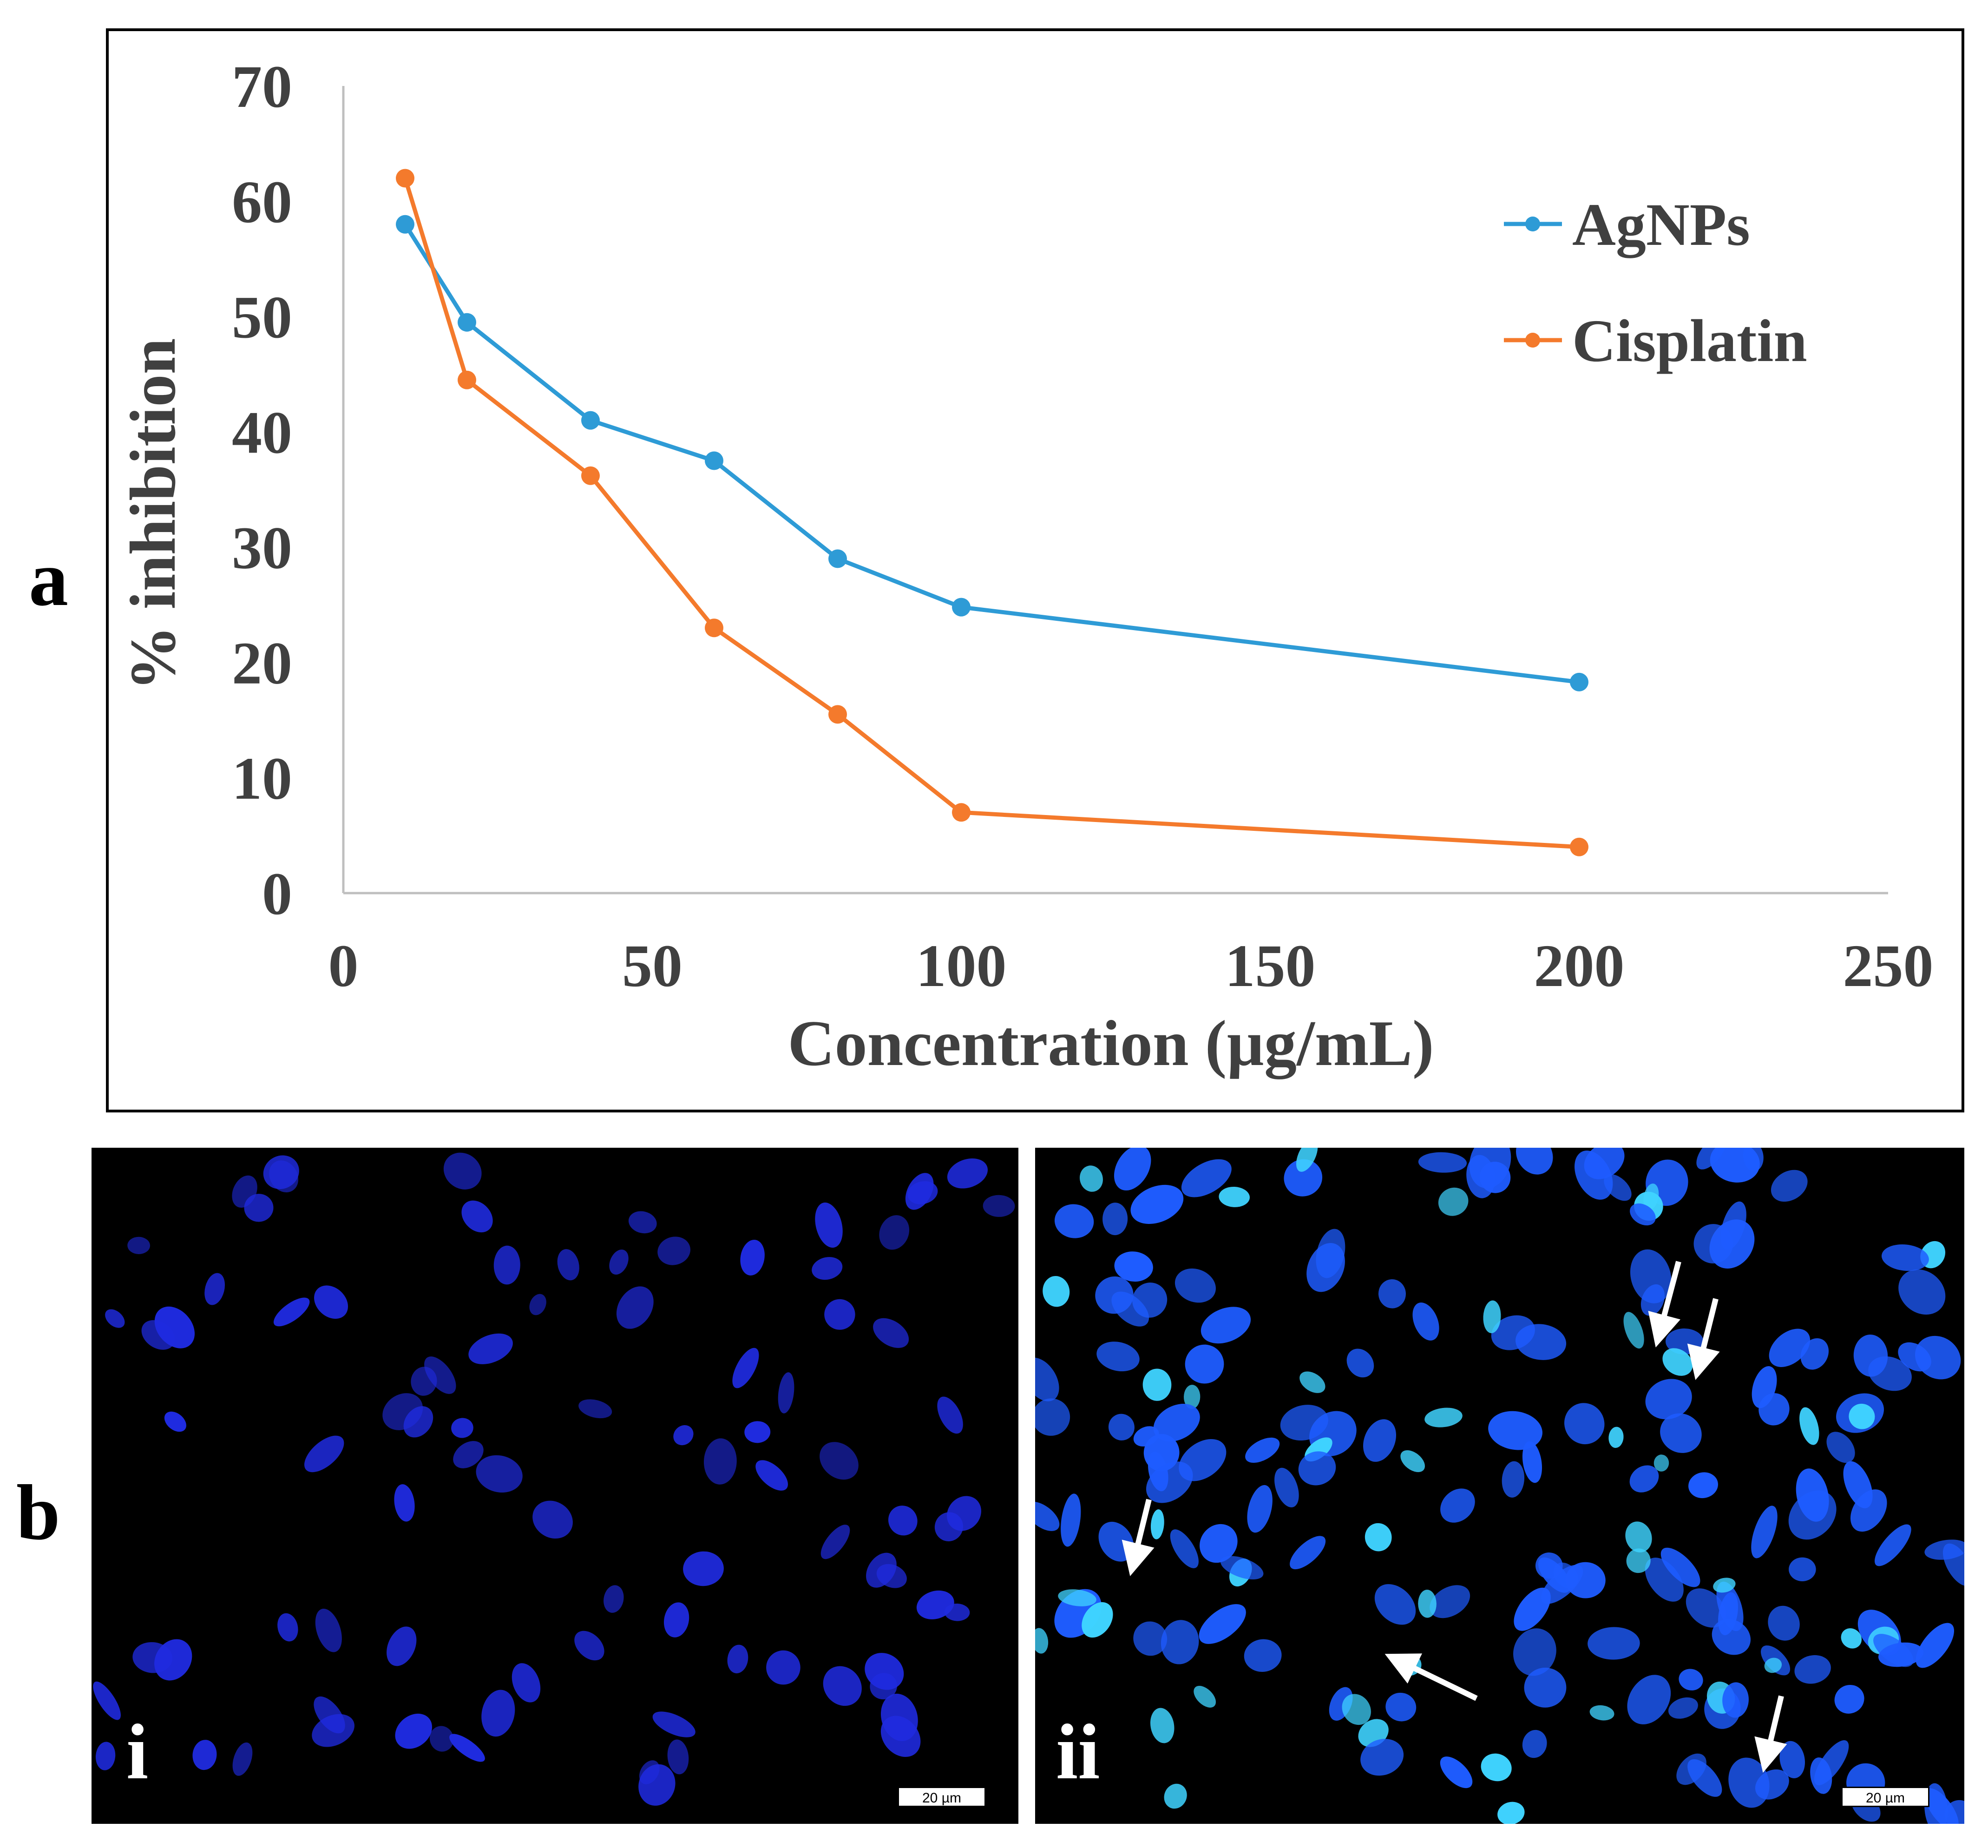  I want to click on y-tick-label: 40, so click(262, 432).